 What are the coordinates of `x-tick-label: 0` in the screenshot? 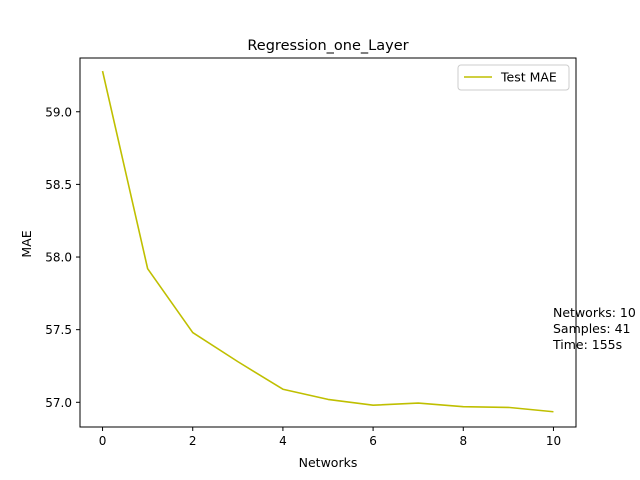 It's located at (103, 441).